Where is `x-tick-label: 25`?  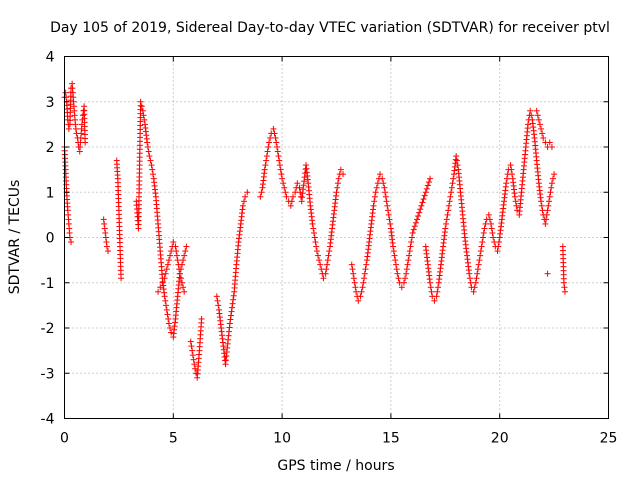
x-tick-label: 25 is located at coordinates (609, 439).